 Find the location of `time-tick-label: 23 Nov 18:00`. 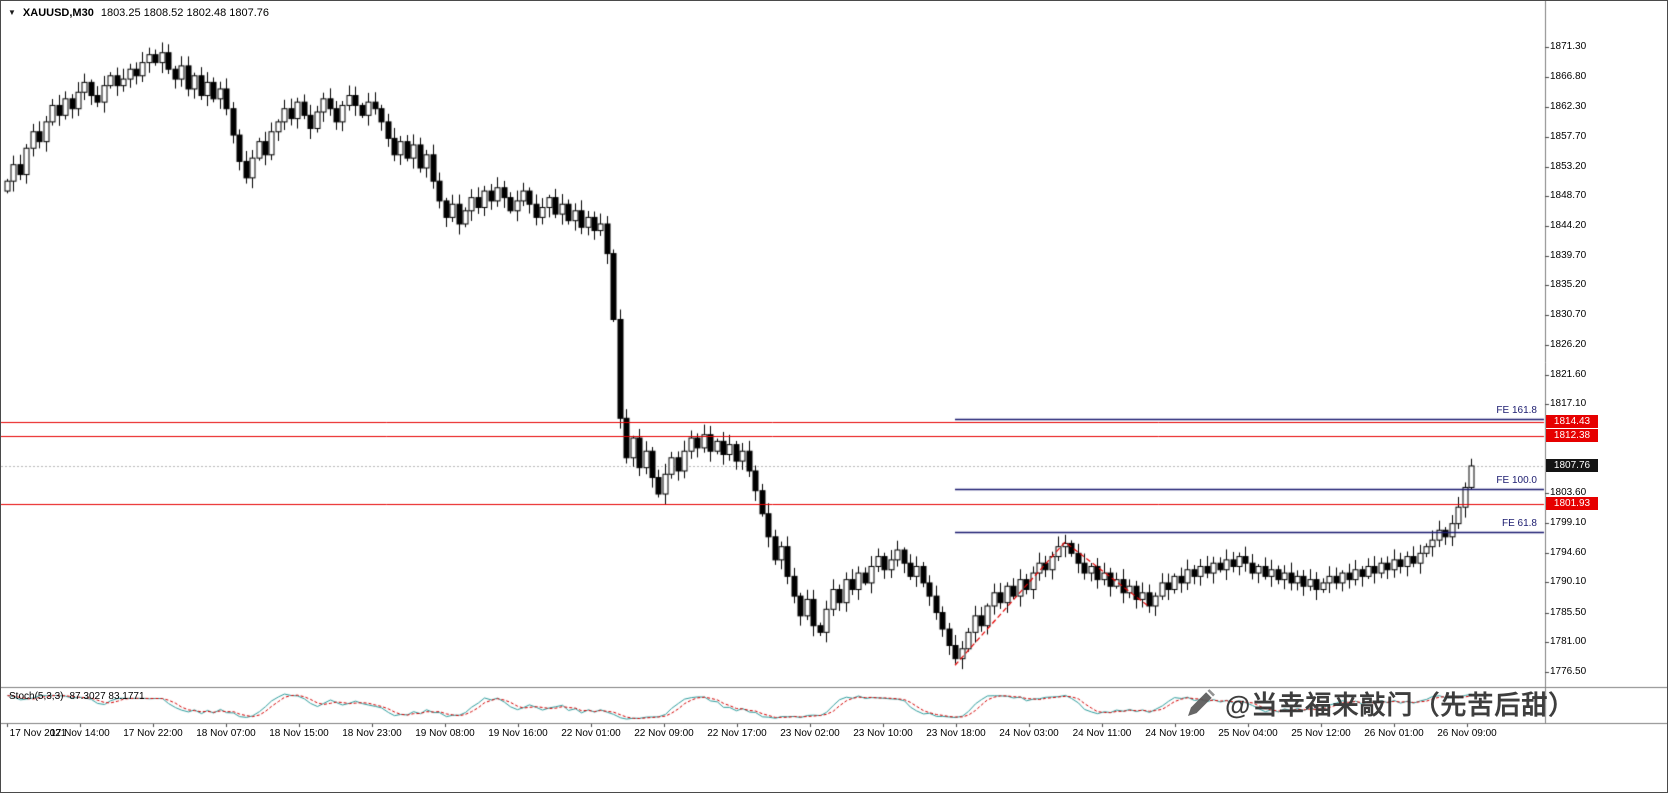

time-tick-label: 23 Nov 18:00 is located at coordinates (956, 733).